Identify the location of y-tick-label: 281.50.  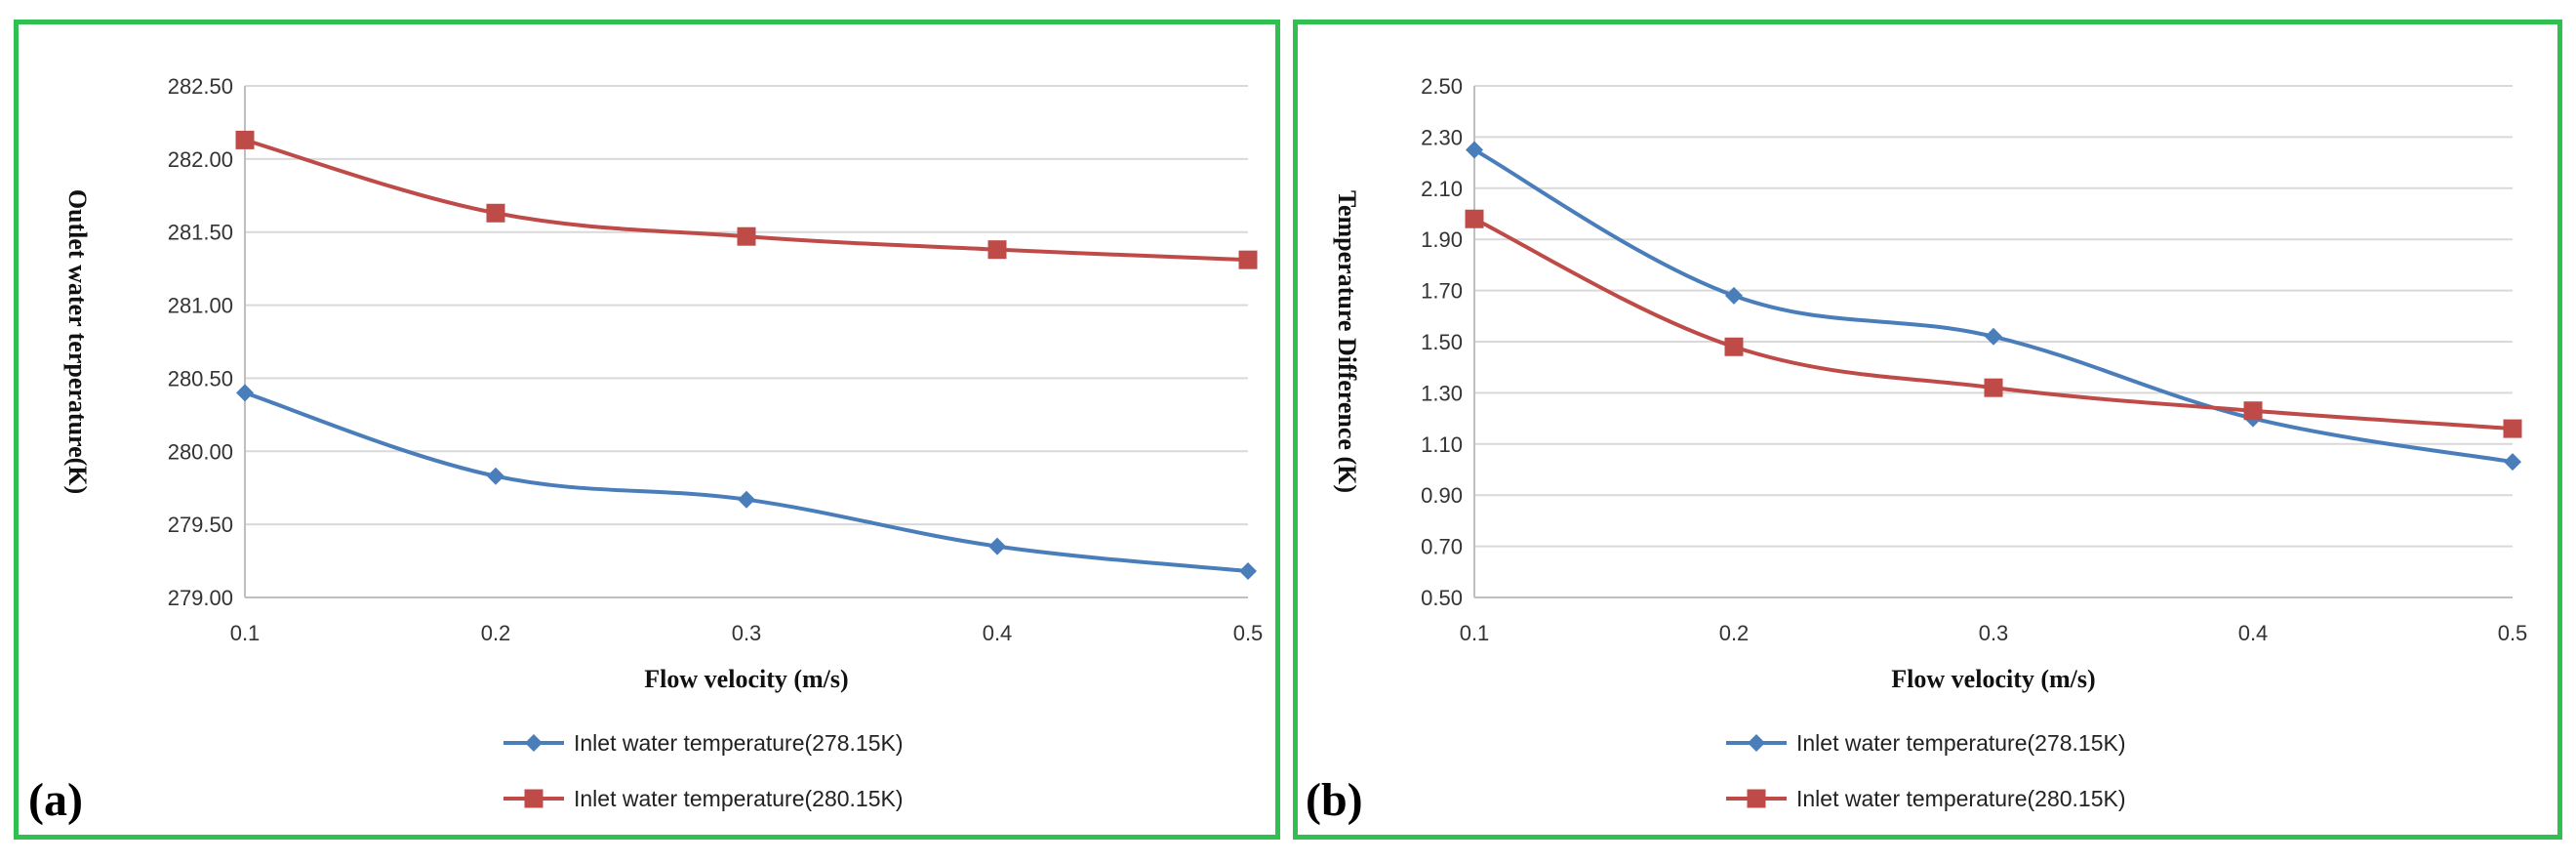
(200, 233).